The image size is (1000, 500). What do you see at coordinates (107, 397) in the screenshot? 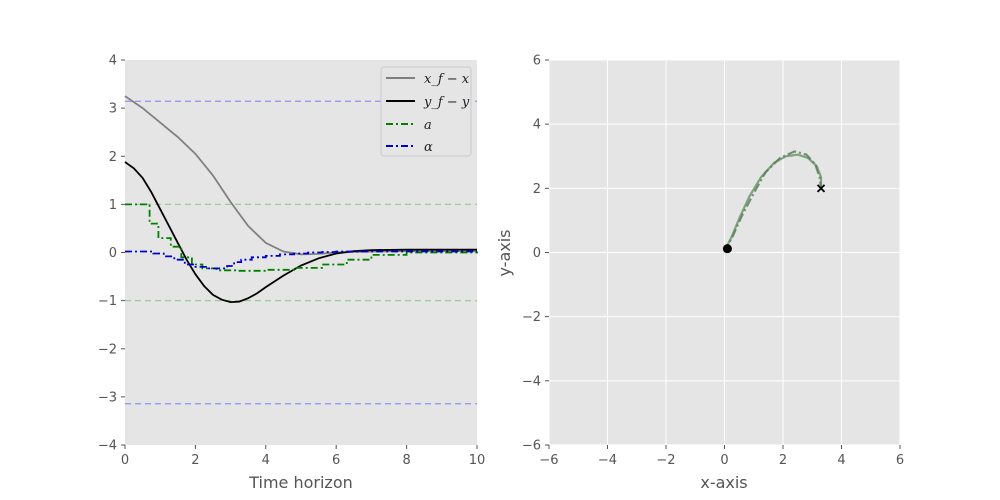
I see `y-tick-label: −3` at bounding box center [107, 397].